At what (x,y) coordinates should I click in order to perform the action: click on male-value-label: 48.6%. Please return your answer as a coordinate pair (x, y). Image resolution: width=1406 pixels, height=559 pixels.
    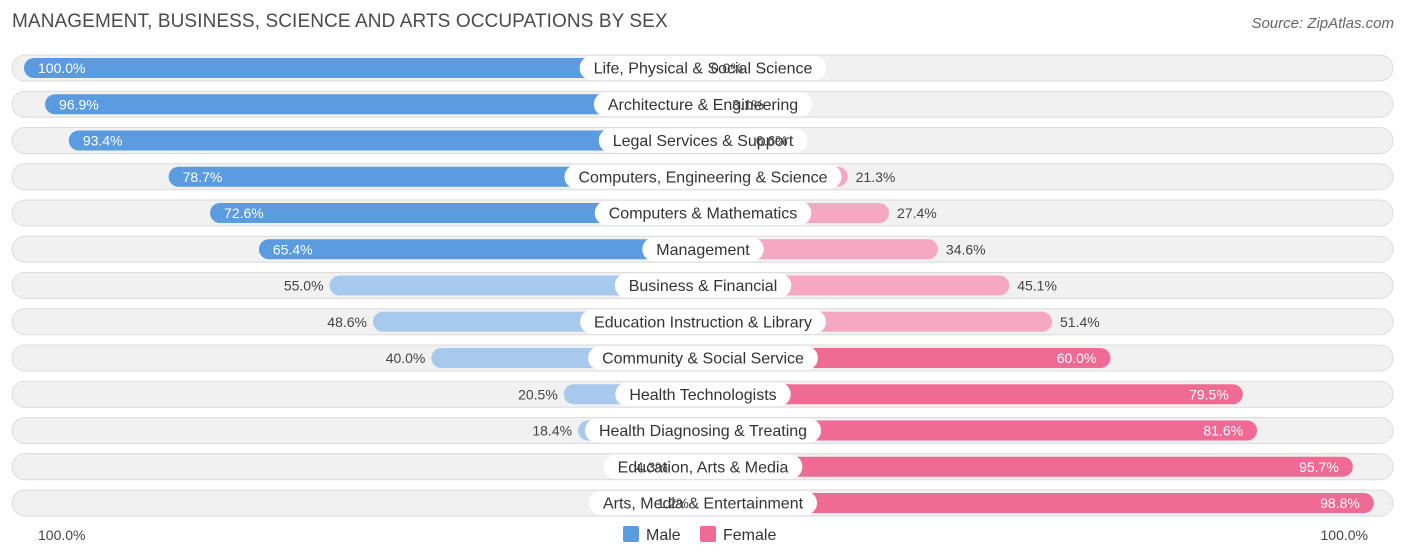
    Looking at the image, I should click on (347, 322).